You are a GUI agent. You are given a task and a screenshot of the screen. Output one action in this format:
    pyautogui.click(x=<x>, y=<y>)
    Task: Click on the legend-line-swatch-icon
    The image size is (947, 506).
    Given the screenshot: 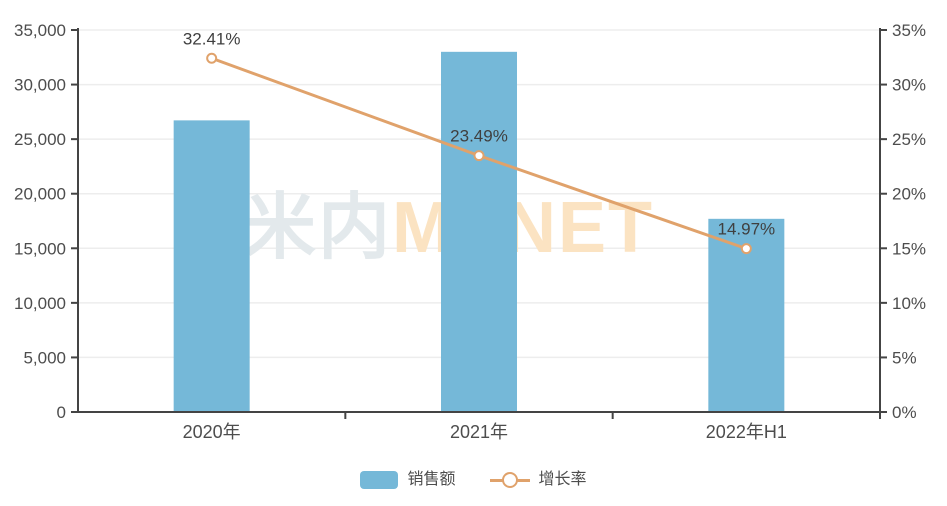 What is the action you would take?
    pyautogui.click(x=509, y=480)
    